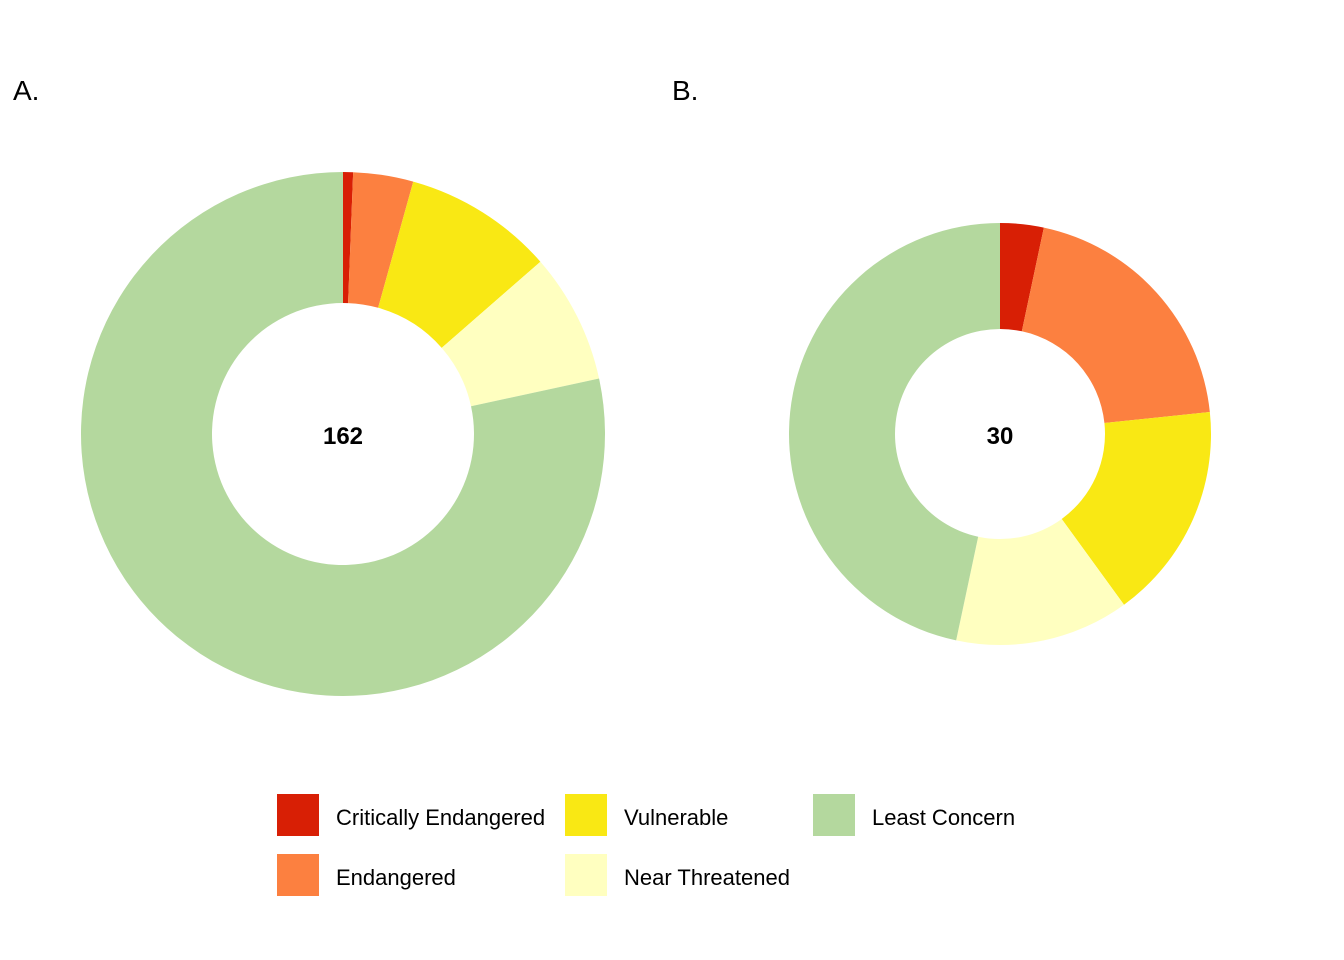 The width and height of the screenshot is (1344, 960). What do you see at coordinates (834, 815) in the screenshot?
I see `legend-swatch-least-concern` at bounding box center [834, 815].